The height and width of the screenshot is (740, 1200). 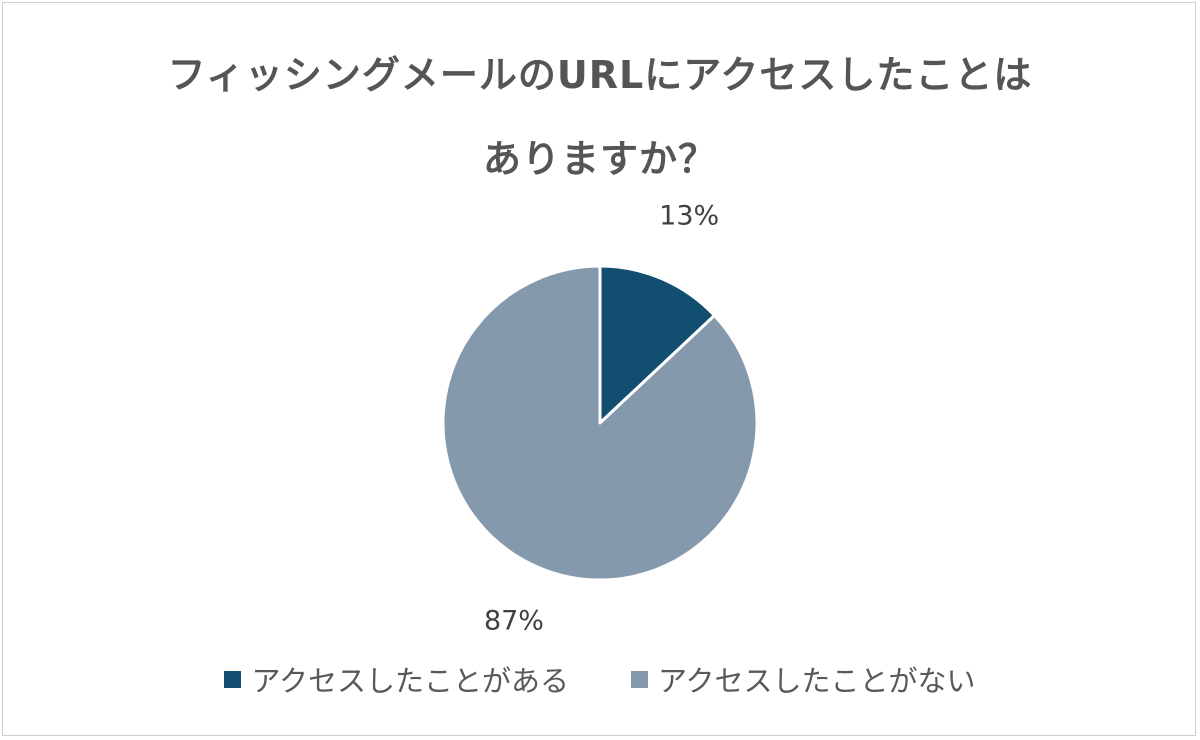 I want to click on pie-slice-not-accessed, so click(x=600, y=423).